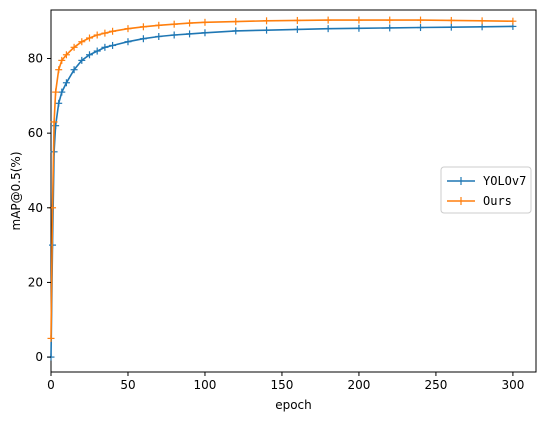 This screenshot has width=550, height=421. I want to click on y-tick-label: 60, so click(35, 133).